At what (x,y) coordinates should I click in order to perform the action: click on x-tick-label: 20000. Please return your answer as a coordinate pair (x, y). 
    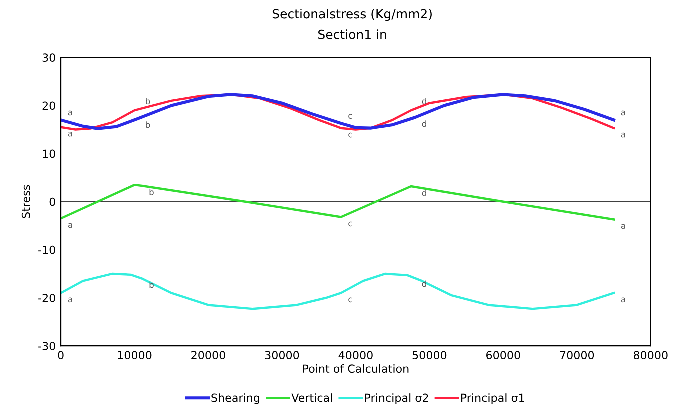
    Looking at the image, I should click on (209, 355).